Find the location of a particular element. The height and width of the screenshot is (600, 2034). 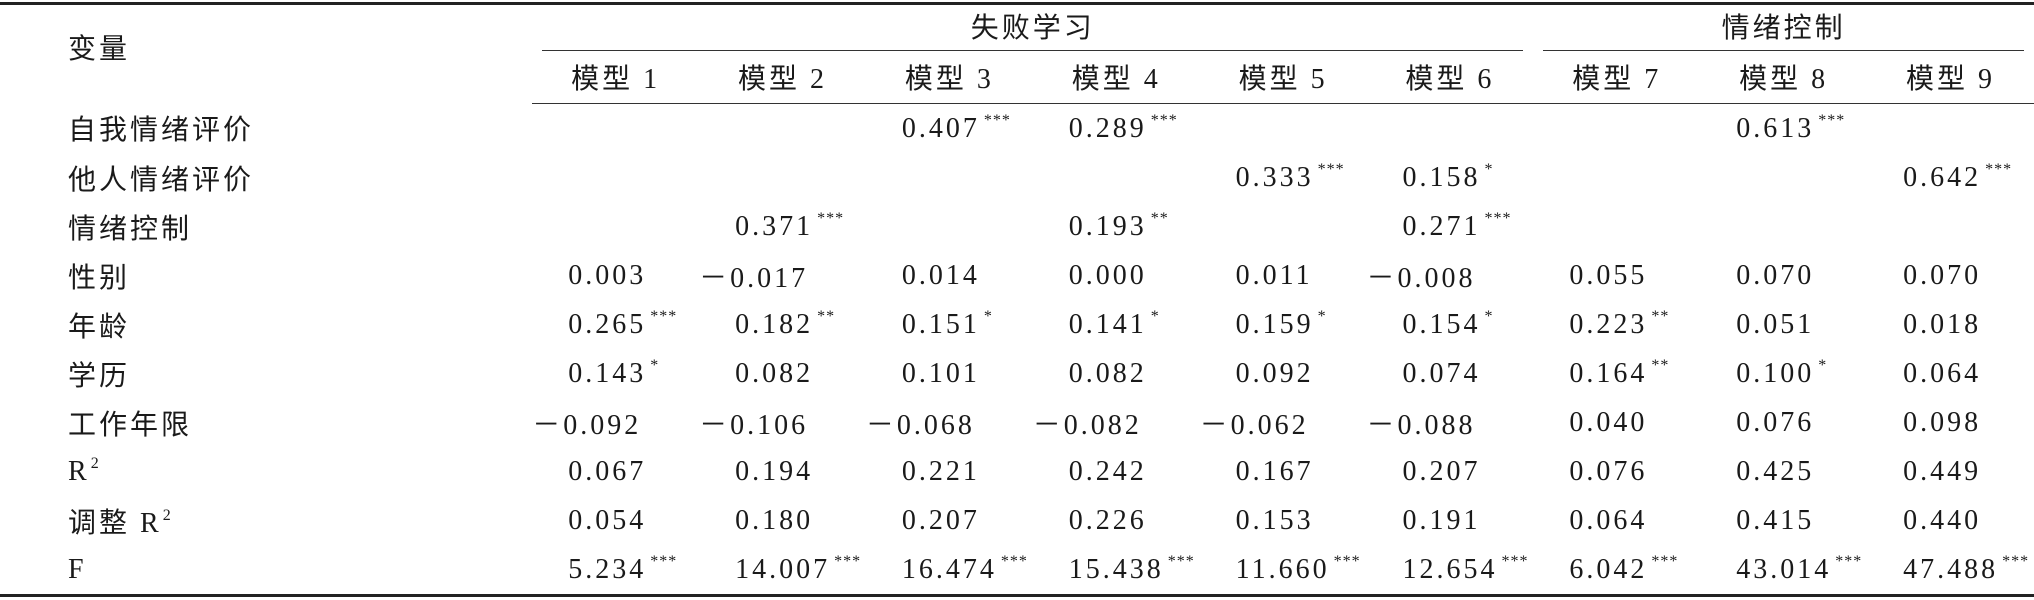

cell-value: 14.007 is located at coordinates (783, 569).